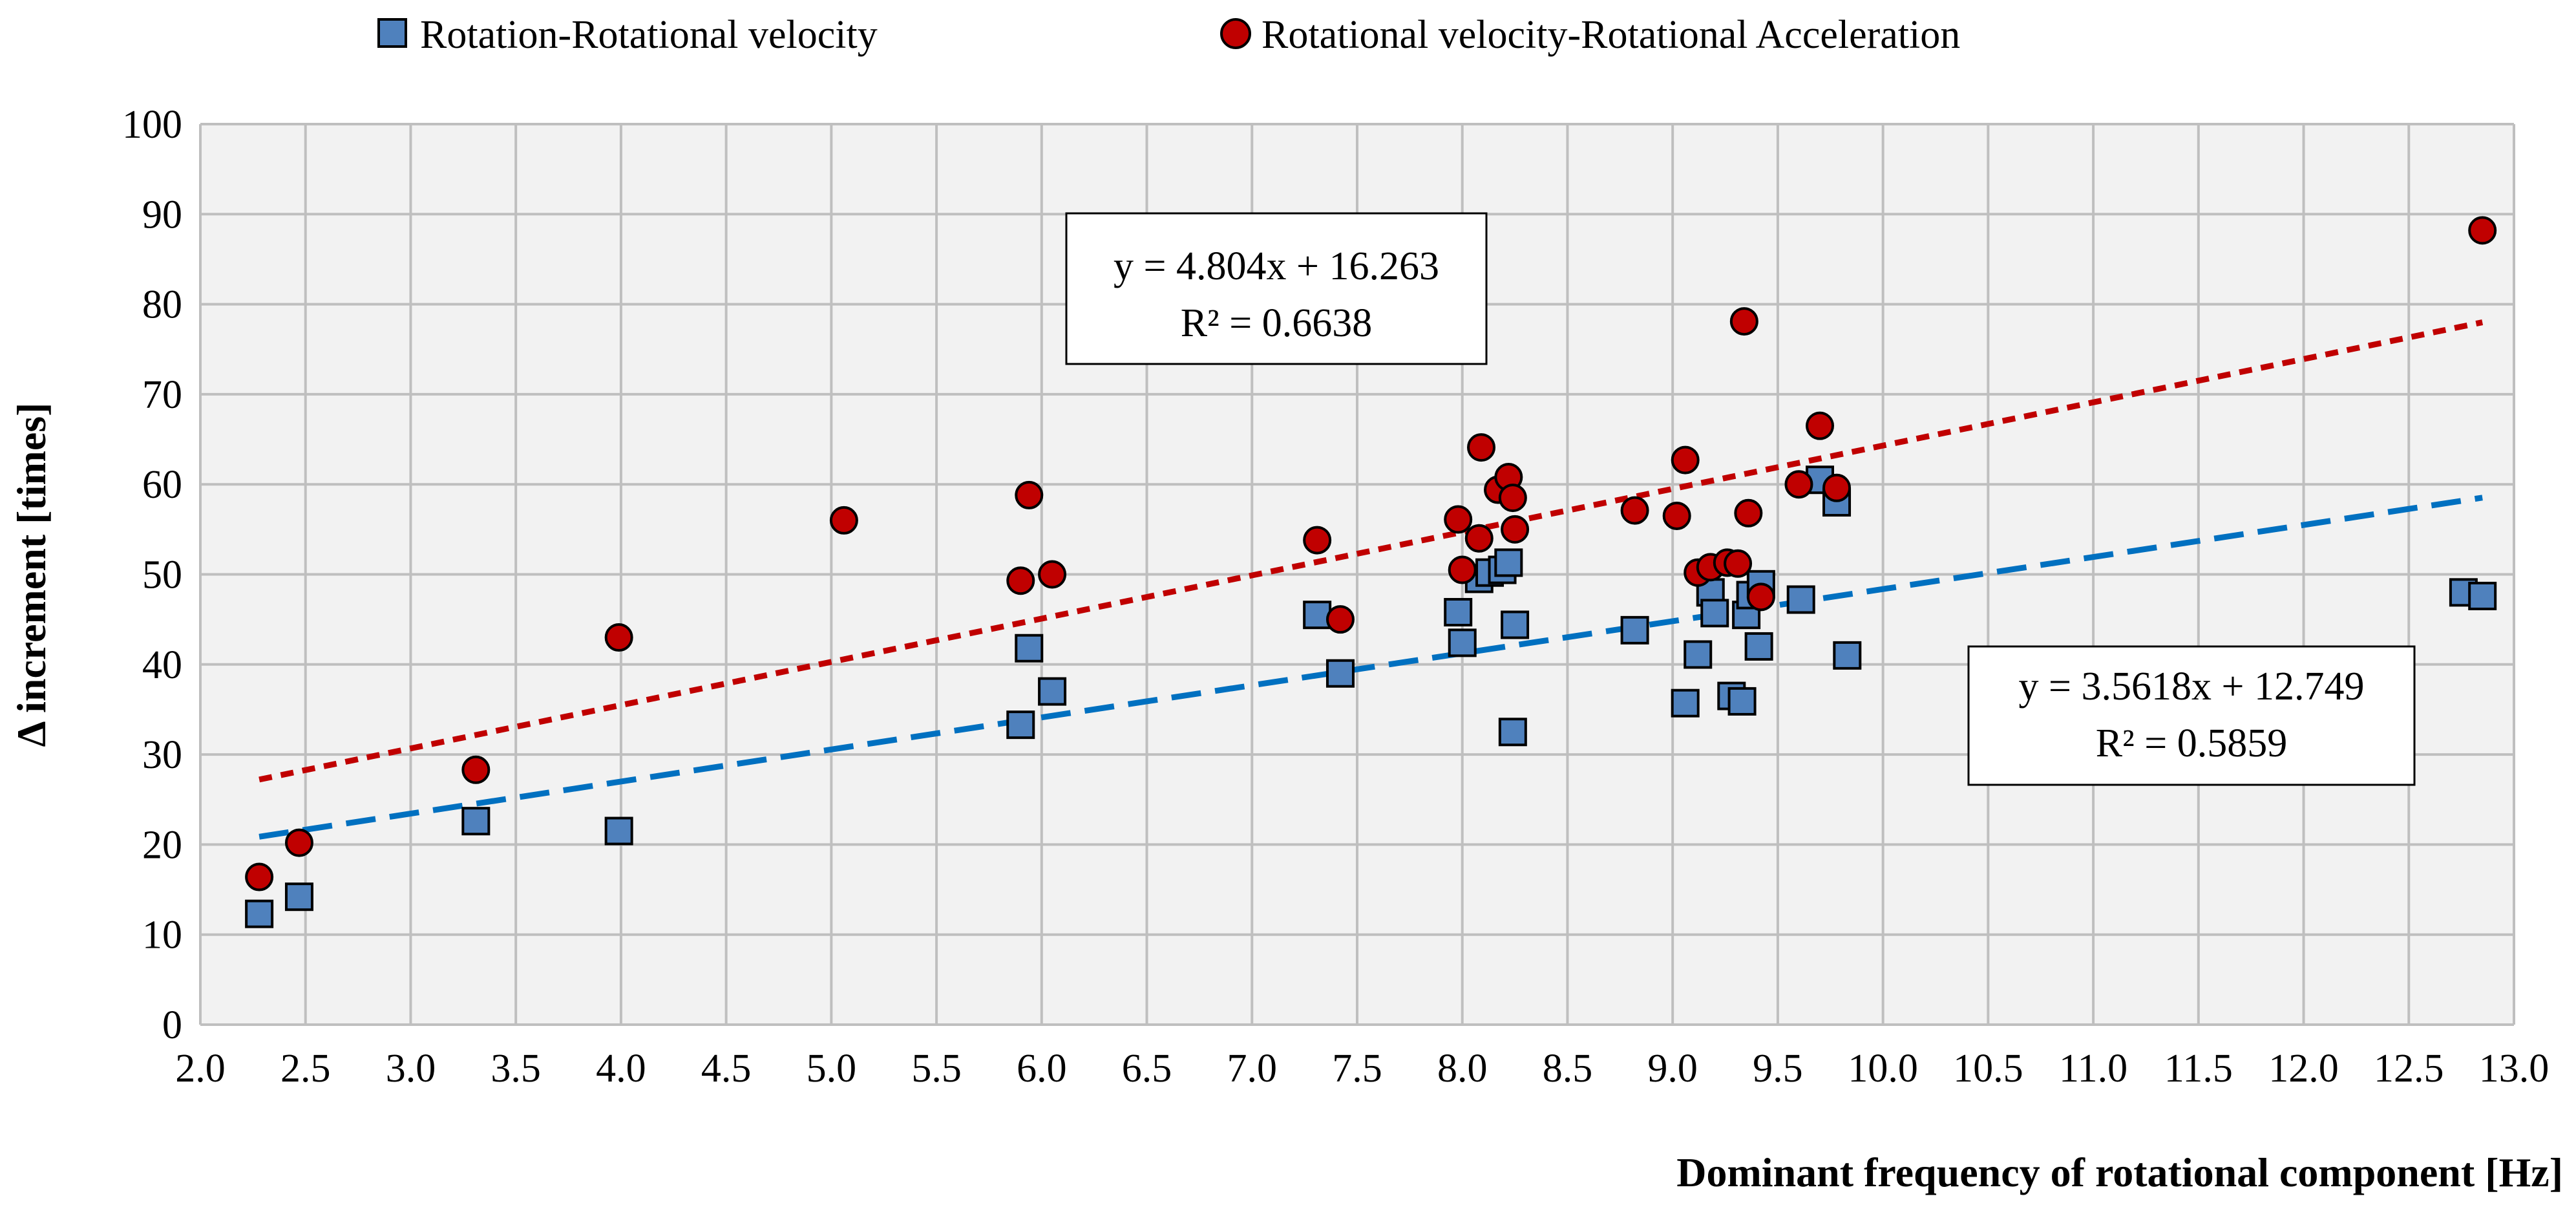  Describe the element at coordinates (305, 1069) in the screenshot. I see `x-tick-label: 2.5` at that location.